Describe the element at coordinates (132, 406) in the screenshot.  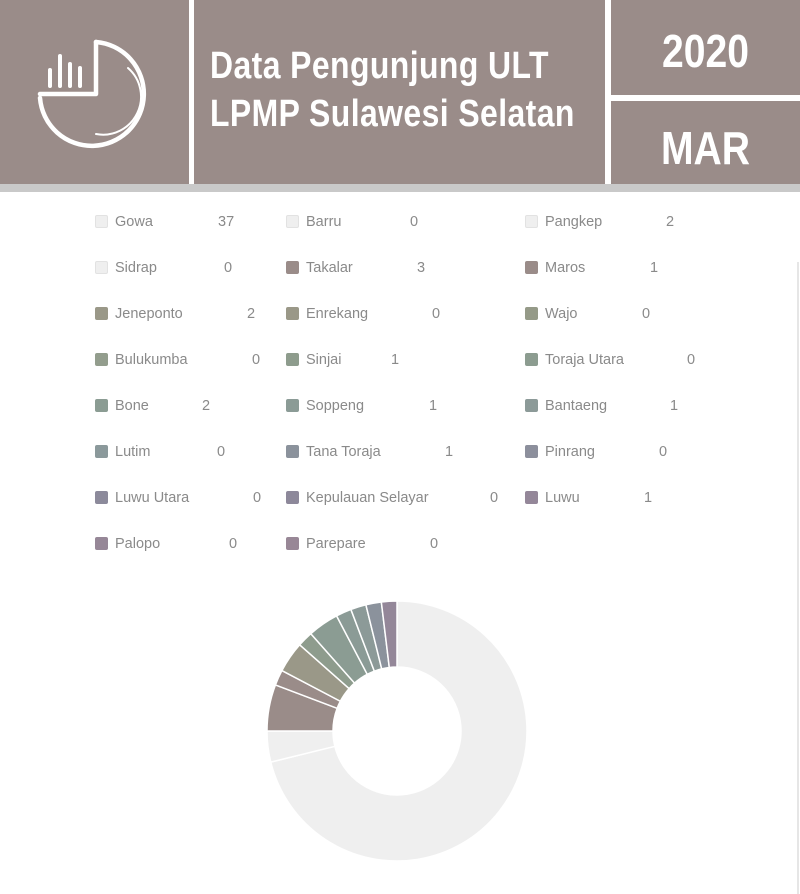
I see `legend-label: Bone` at that location.